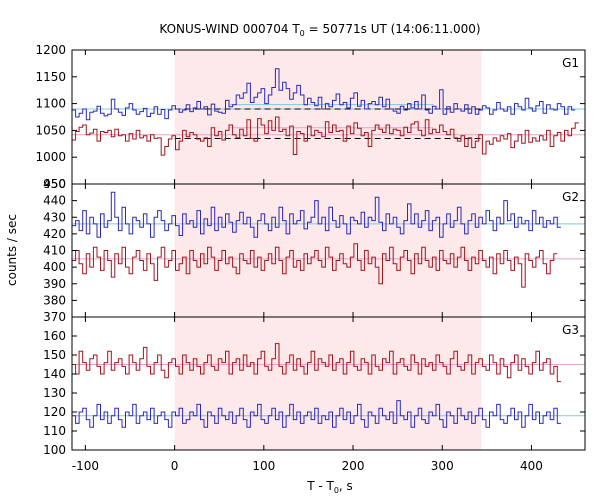  What do you see at coordinates (570, 330) in the screenshot?
I see `panel-label: G3` at bounding box center [570, 330].